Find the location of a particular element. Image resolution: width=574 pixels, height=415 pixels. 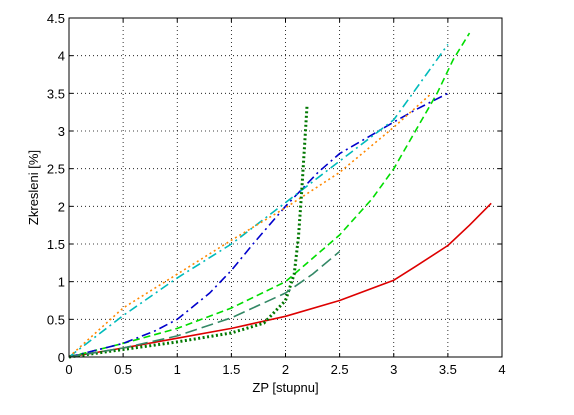

y-tick-label: 3 is located at coordinates (61, 131).